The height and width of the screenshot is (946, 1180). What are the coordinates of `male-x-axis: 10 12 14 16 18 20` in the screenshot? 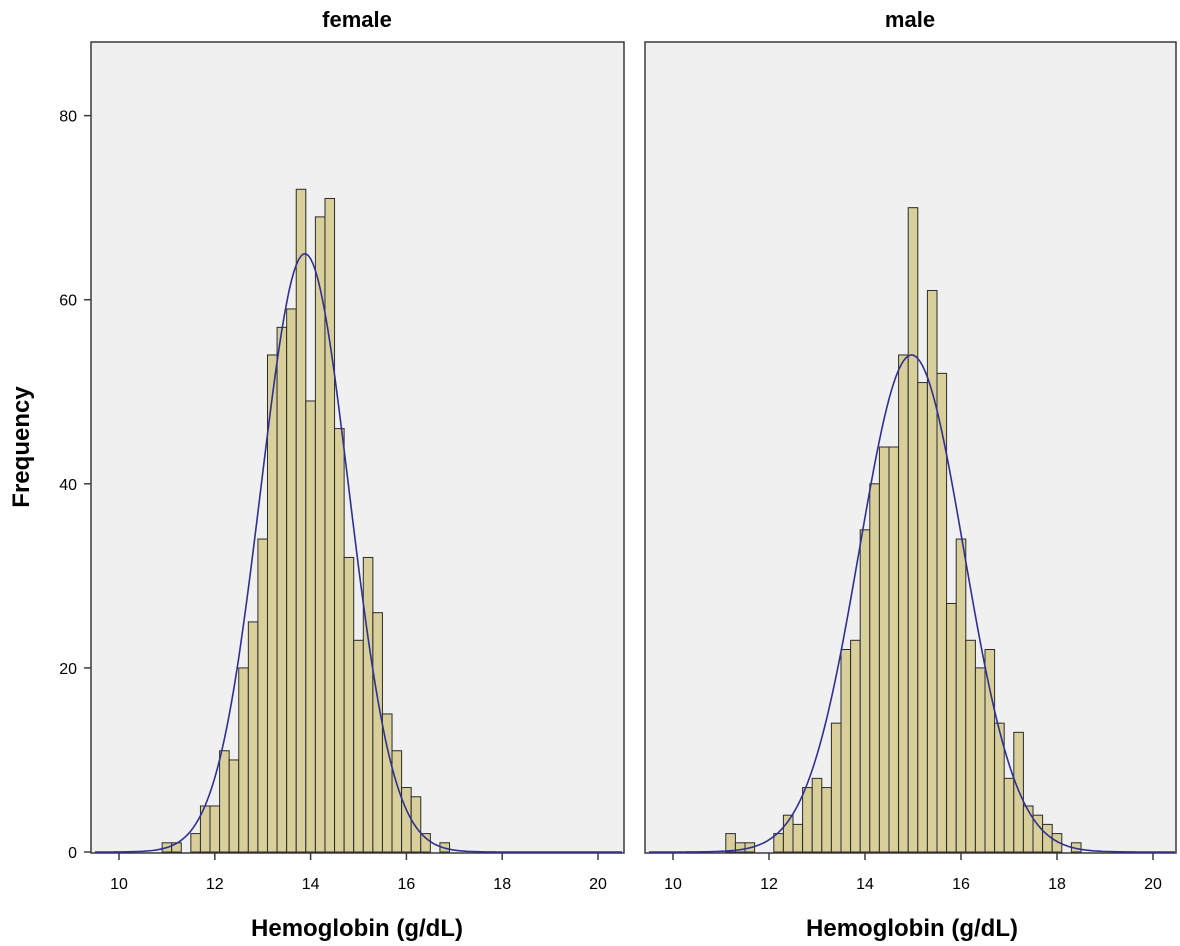 It's located at (913, 873).